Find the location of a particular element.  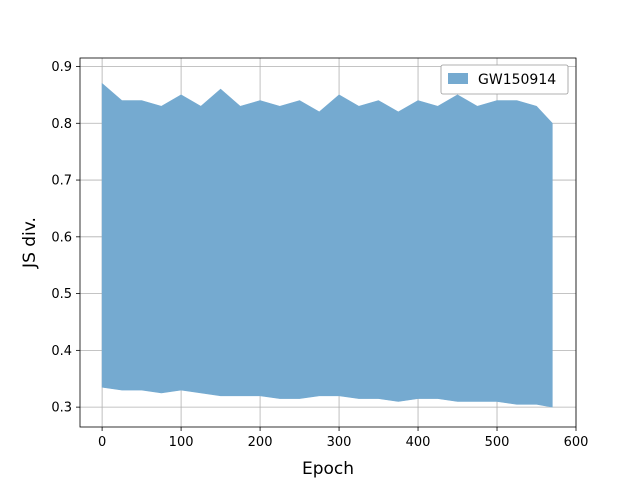

x-tick-label: 100 is located at coordinates (181, 442).